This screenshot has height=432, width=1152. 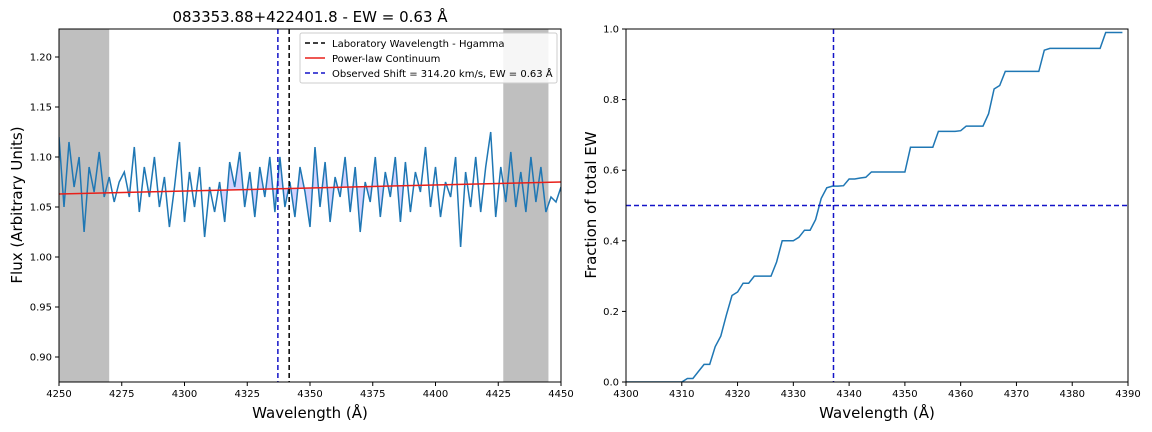 What do you see at coordinates (611, 312) in the screenshot?
I see `right-y-tick-label: 0.2` at bounding box center [611, 312].